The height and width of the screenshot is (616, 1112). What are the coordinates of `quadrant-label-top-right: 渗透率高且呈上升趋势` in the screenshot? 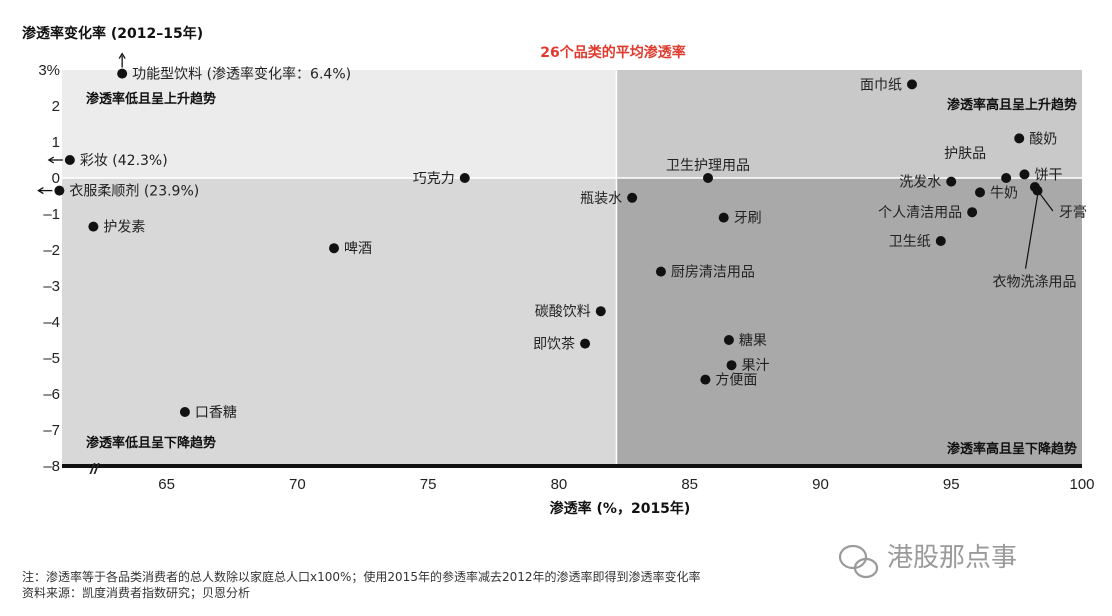 It's located at (1012, 105).